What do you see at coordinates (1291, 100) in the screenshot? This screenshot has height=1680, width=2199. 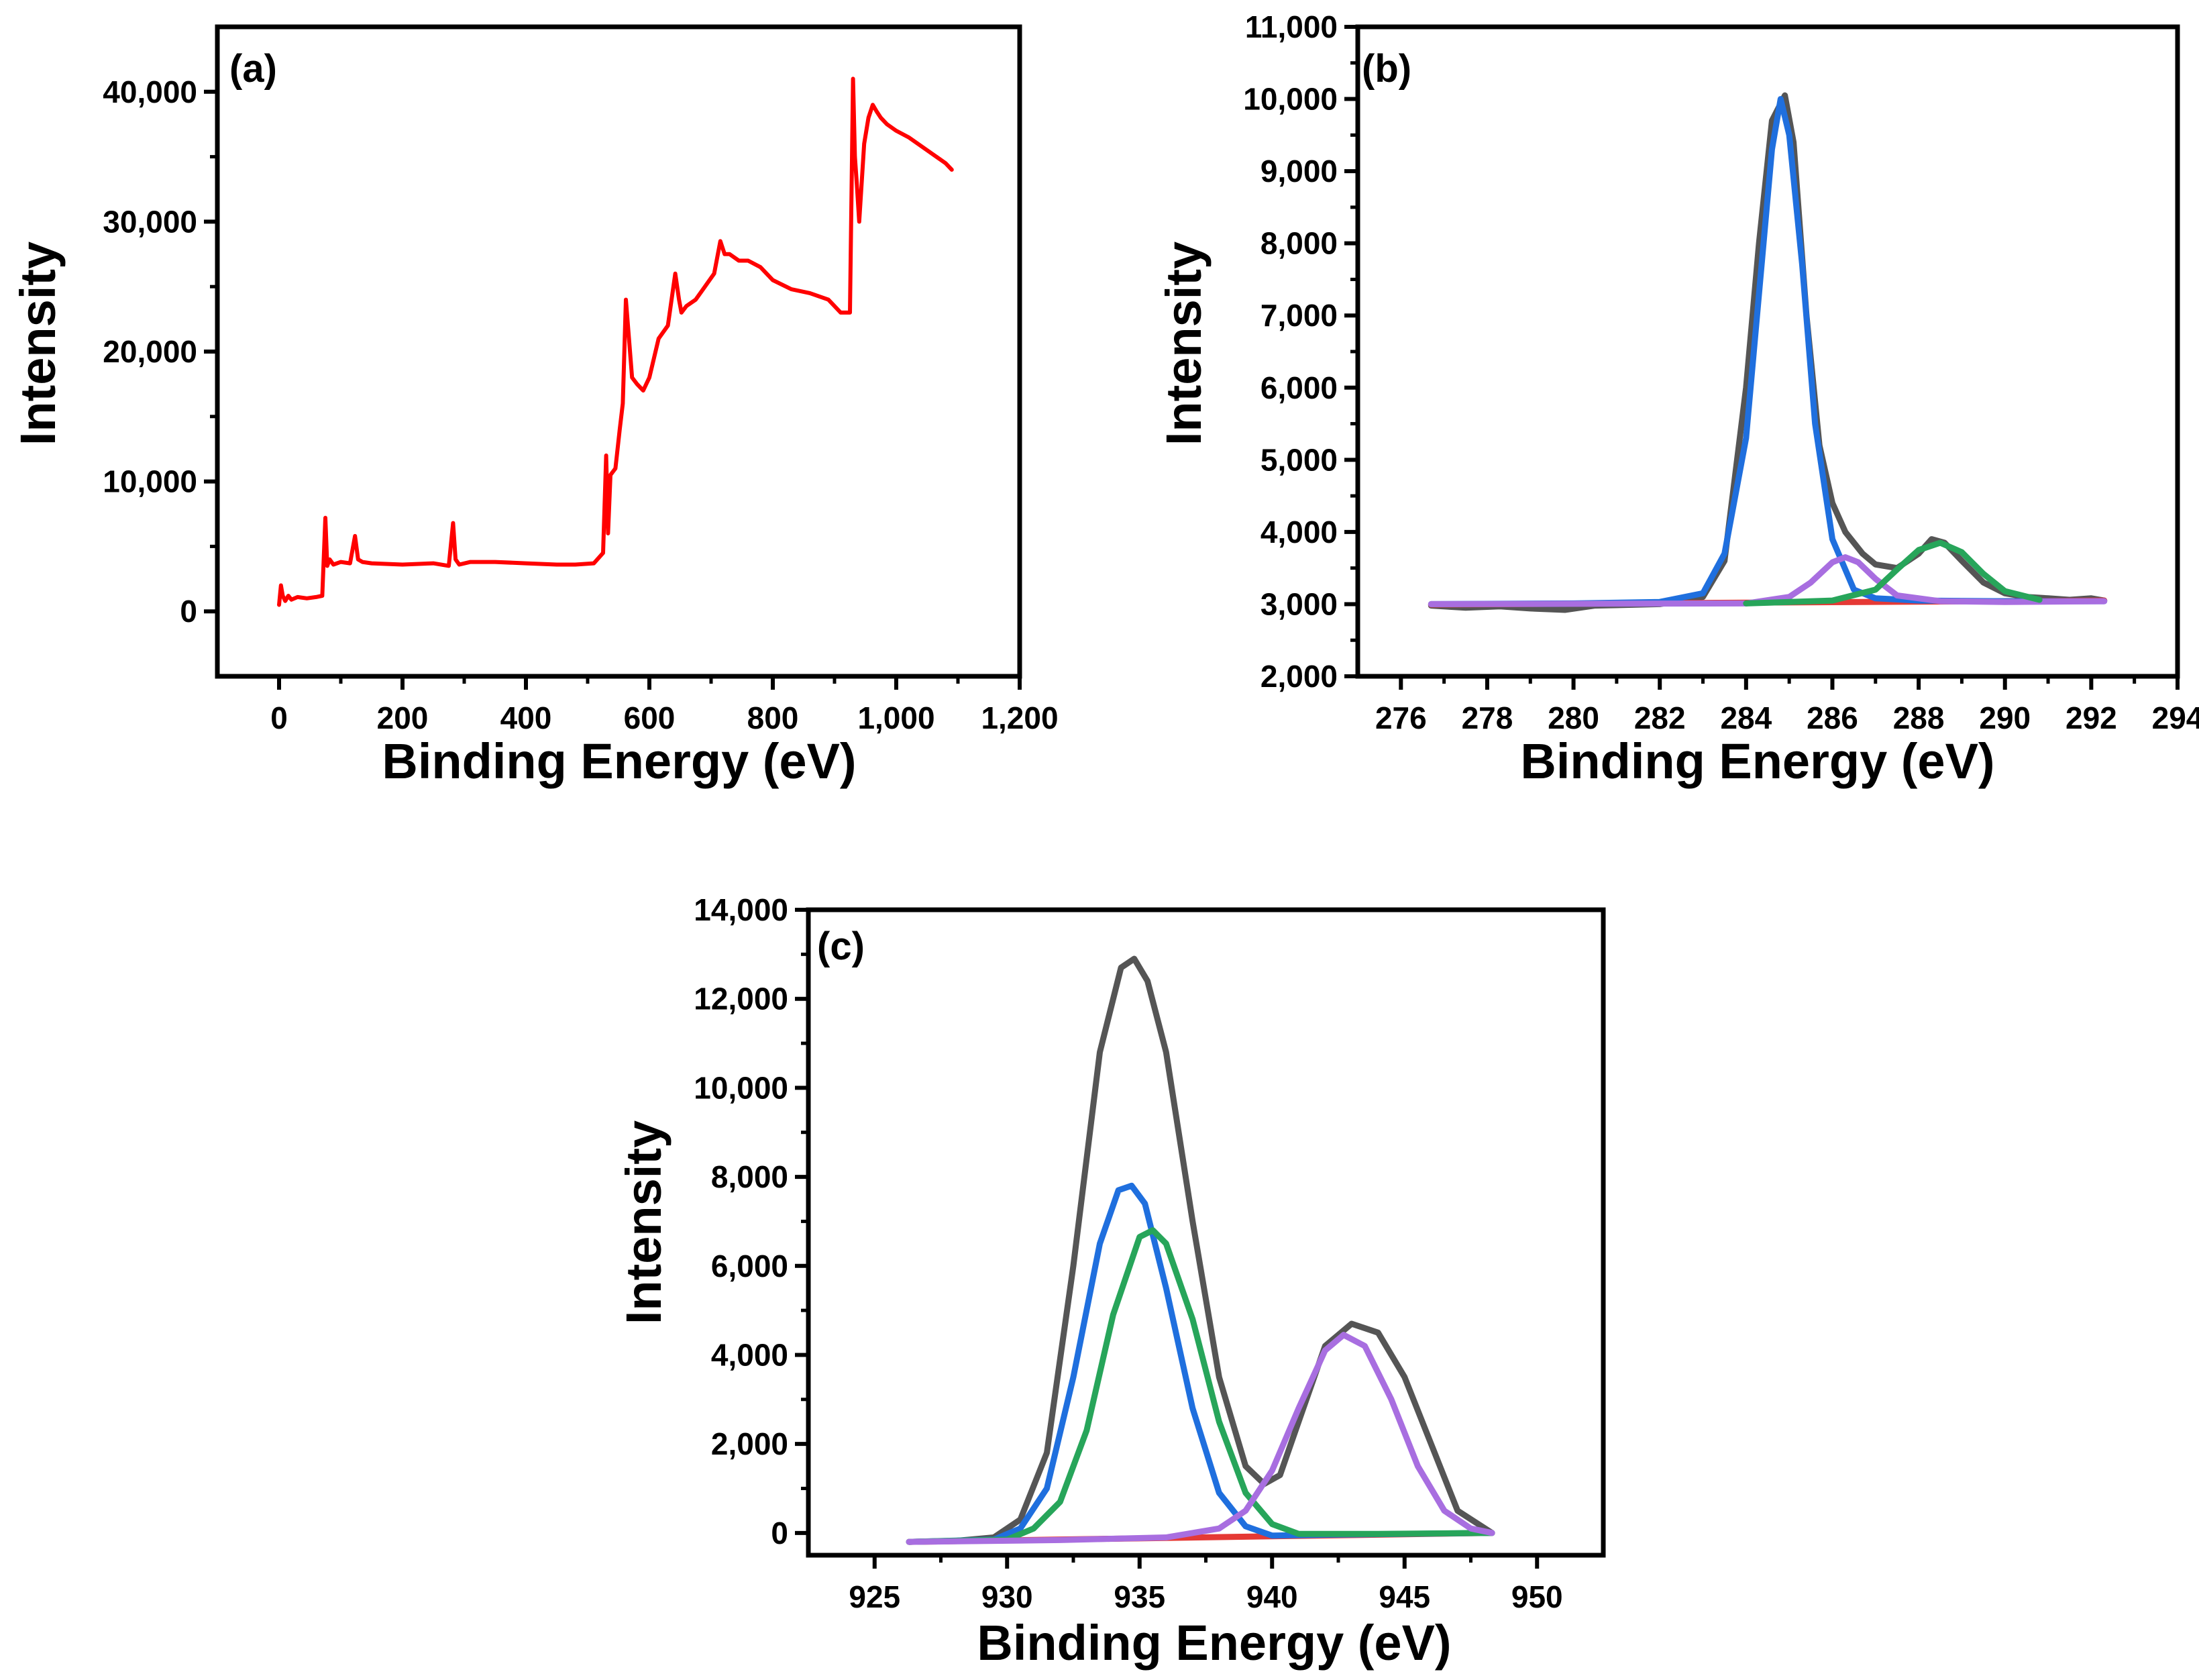 I see `y-tick-label-b: 10,000` at bounding box center [1291, 100].